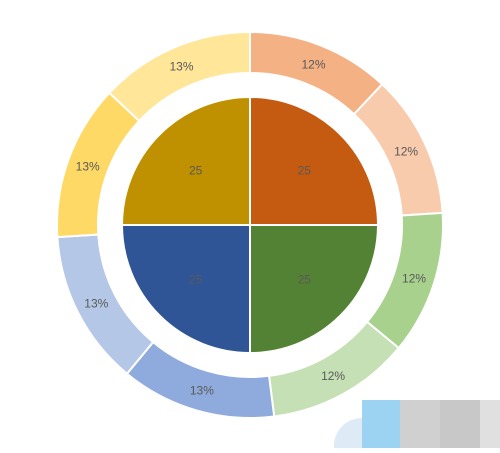 The image size is (500, 453). Describe the element at coordinates (347, 432) in the screenshot. I see `corner-arc-swatch` at that location.